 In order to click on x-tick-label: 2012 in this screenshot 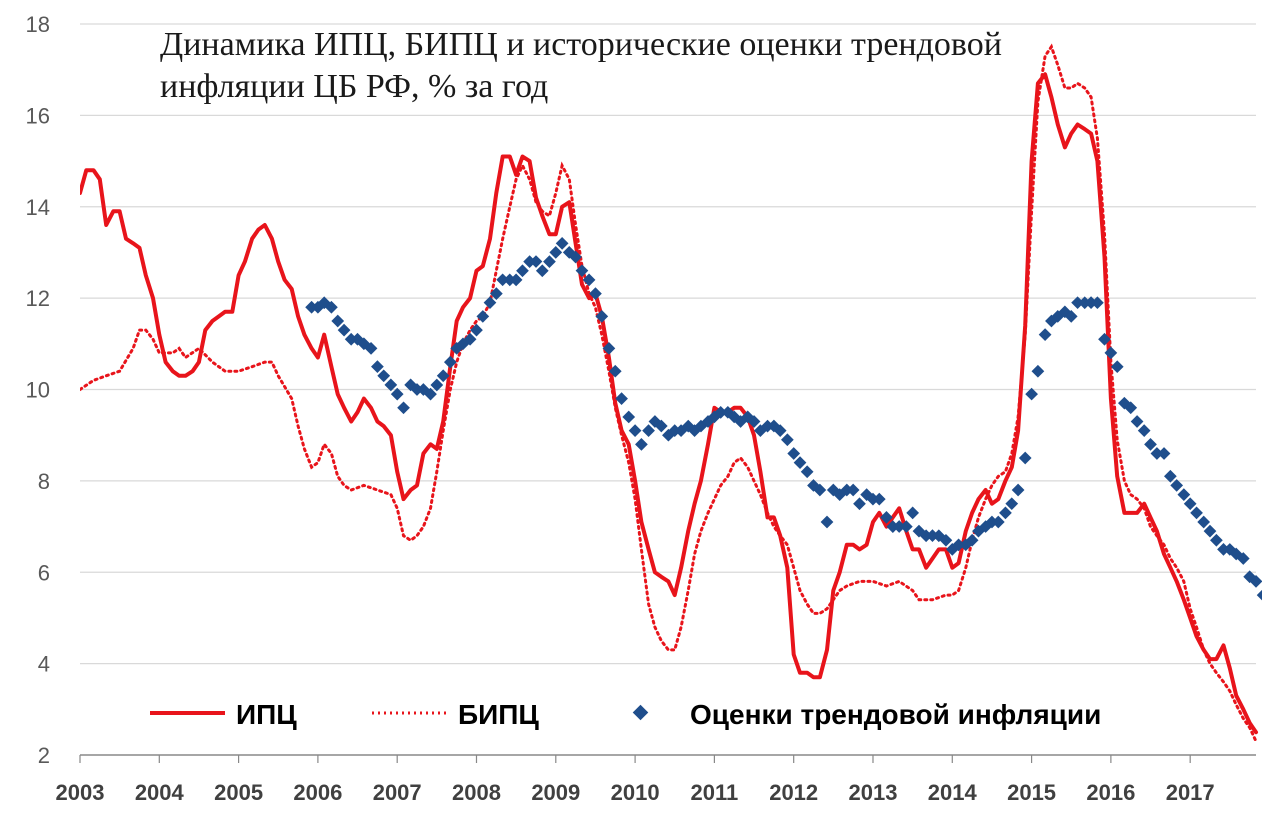, I will do `click(793, 792)`.